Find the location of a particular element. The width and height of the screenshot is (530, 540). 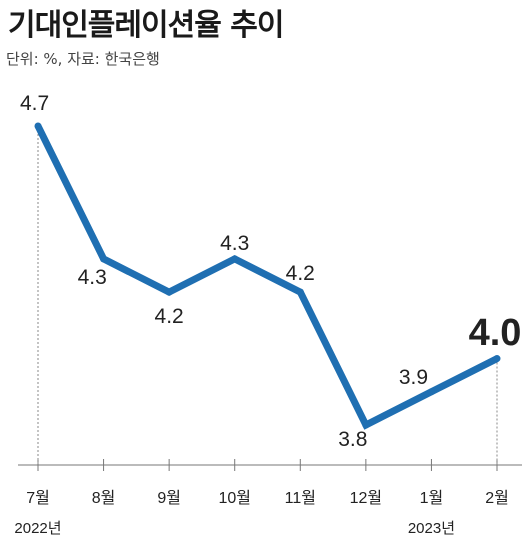

x-axis-ticks is located at coordinates (267, 465).